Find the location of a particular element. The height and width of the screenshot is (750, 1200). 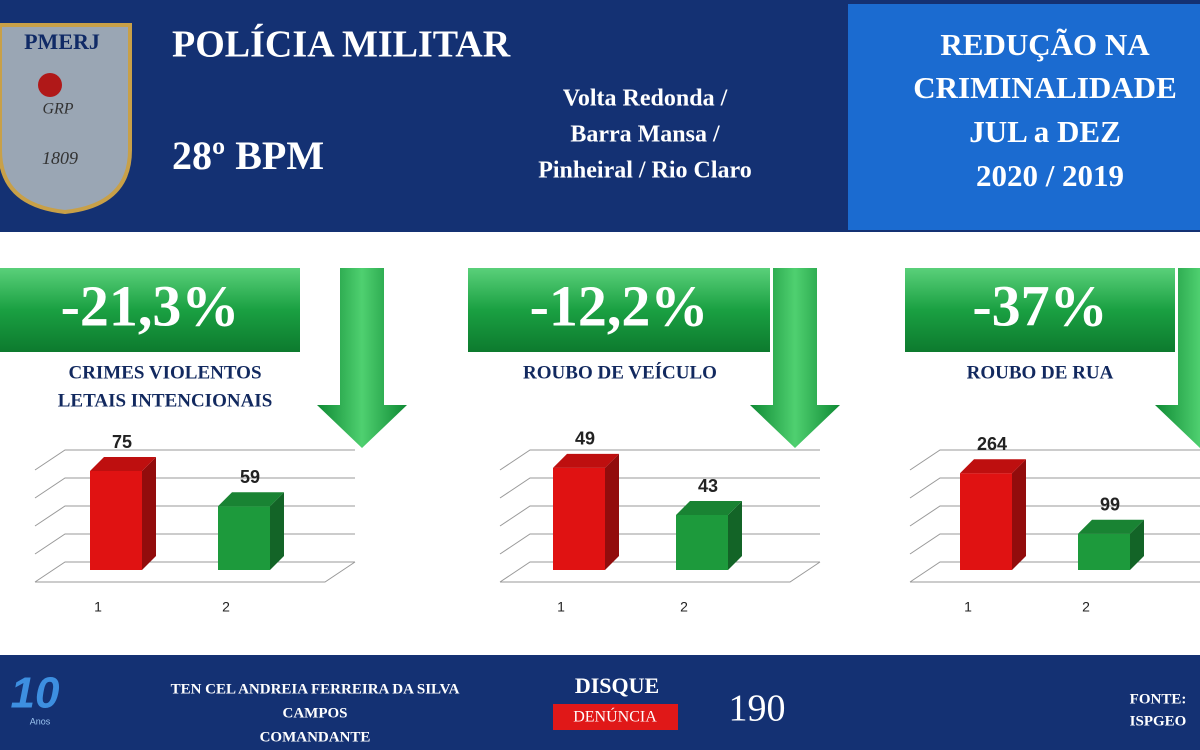

region-line: Volta Redonda / is located at coordinates (645, 99).